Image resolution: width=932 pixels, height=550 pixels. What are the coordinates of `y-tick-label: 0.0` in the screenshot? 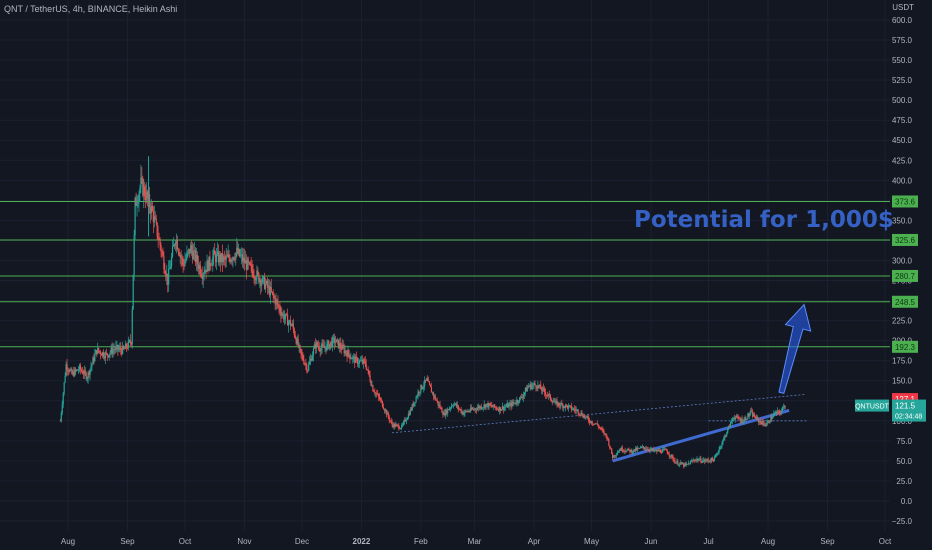 It's located at (907, 501).